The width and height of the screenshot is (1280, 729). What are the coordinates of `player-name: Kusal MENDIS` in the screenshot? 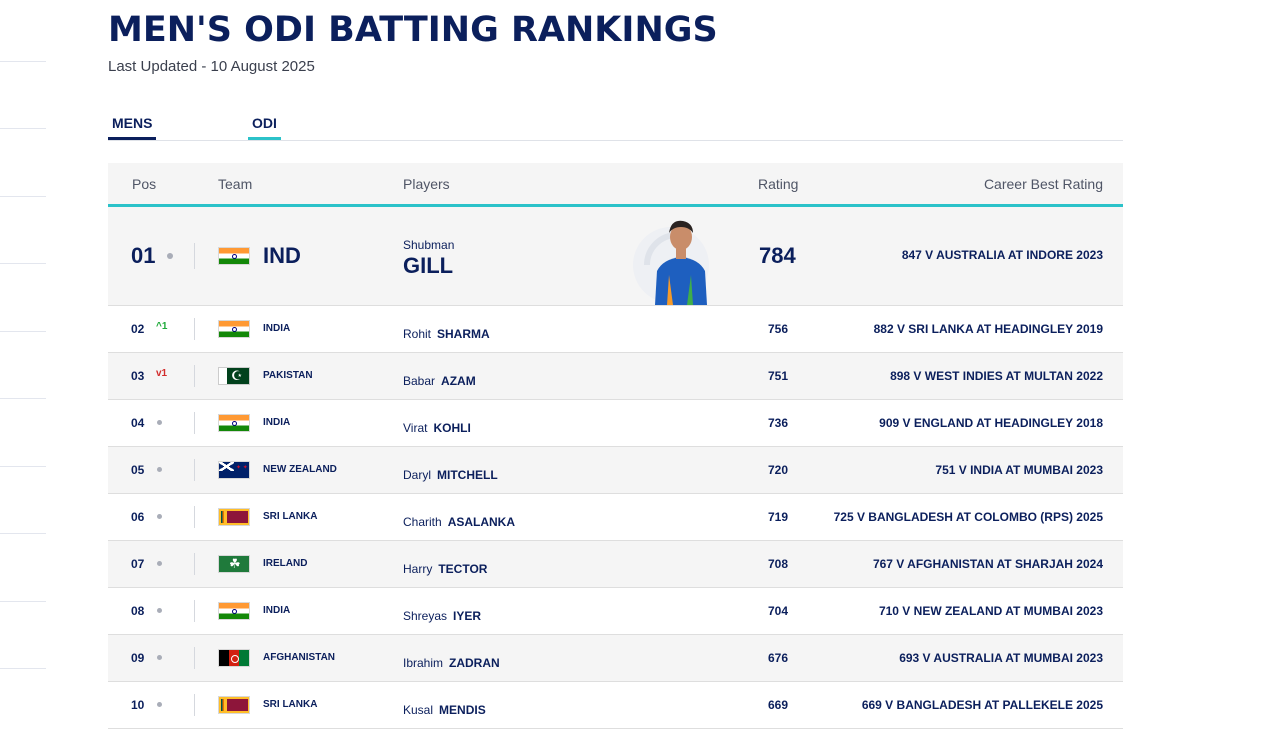 It's located at (444, 710).